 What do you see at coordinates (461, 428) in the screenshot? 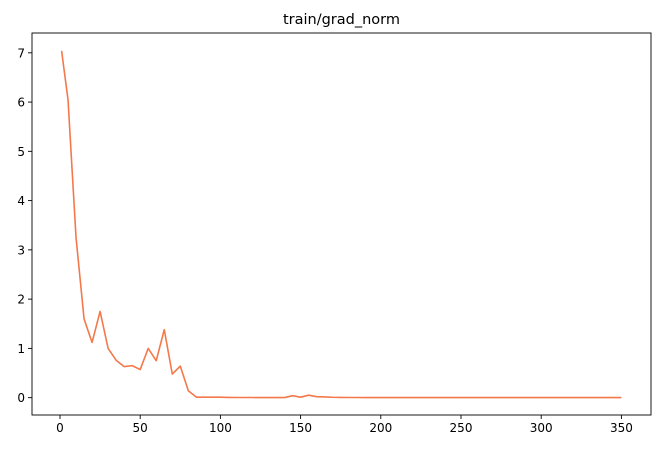
I see `x-tick-label: 250` at bounding box center [461, 428].